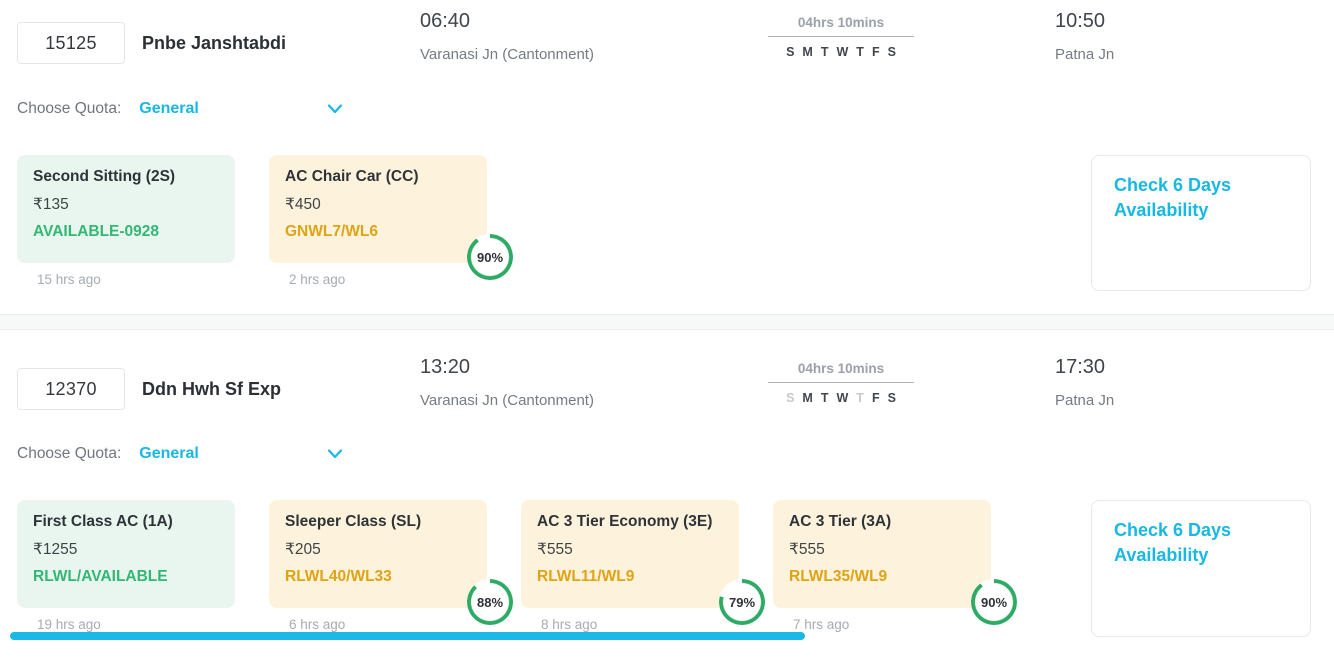 This screenshot has width=1334, height=658. Describe the element at coordinates (895, 562) in the screenshot. I see `fare-card-3a: AC 3 Tier (3A) ₹555 RLWL35/WL9 90%` at that location.